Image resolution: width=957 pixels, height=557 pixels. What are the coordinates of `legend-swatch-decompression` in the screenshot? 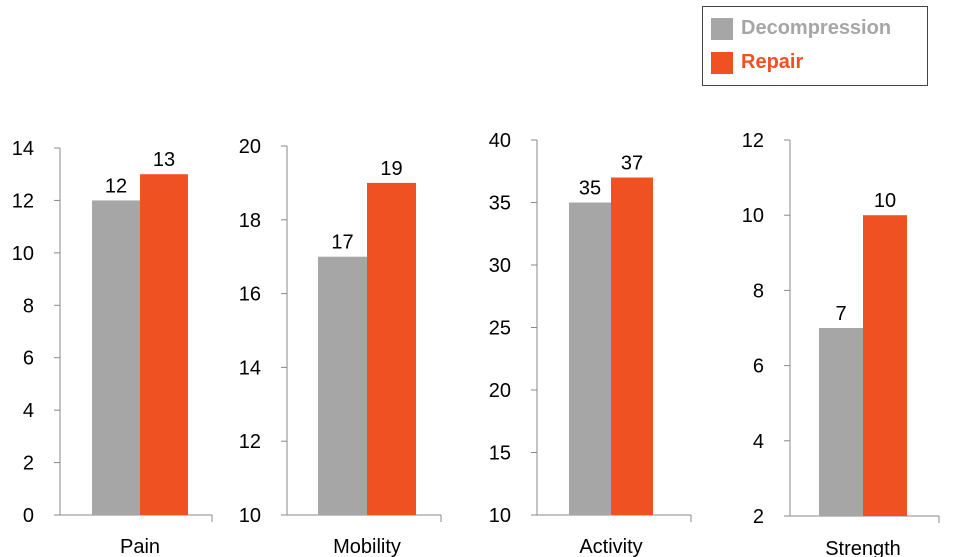 It's located at (722, 28).